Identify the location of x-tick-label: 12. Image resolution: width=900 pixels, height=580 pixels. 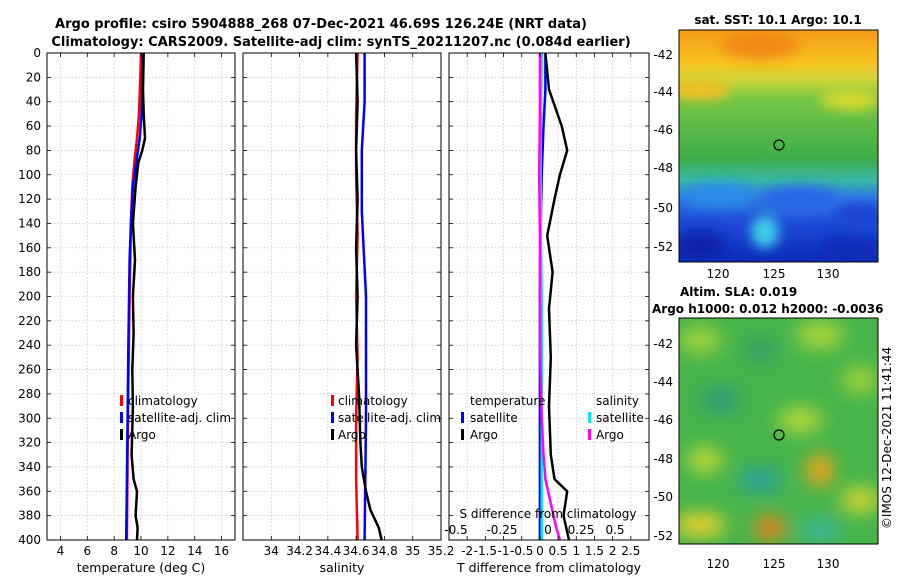
(167, 551).